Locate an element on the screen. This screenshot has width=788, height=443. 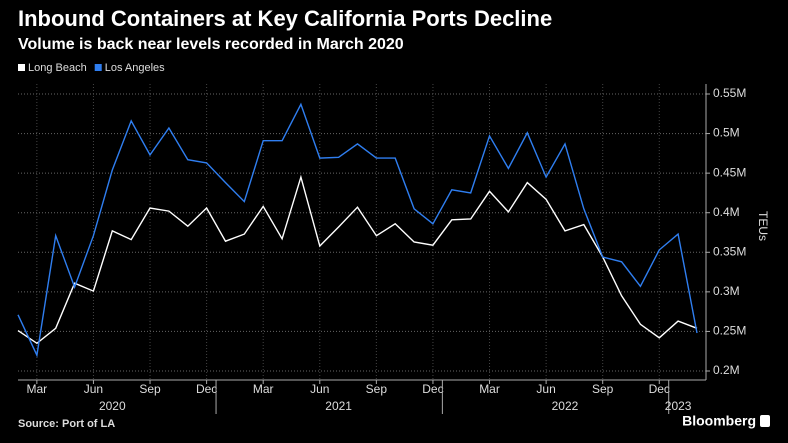
y-axis-label: TEUs is located at coordinates (763, 226).